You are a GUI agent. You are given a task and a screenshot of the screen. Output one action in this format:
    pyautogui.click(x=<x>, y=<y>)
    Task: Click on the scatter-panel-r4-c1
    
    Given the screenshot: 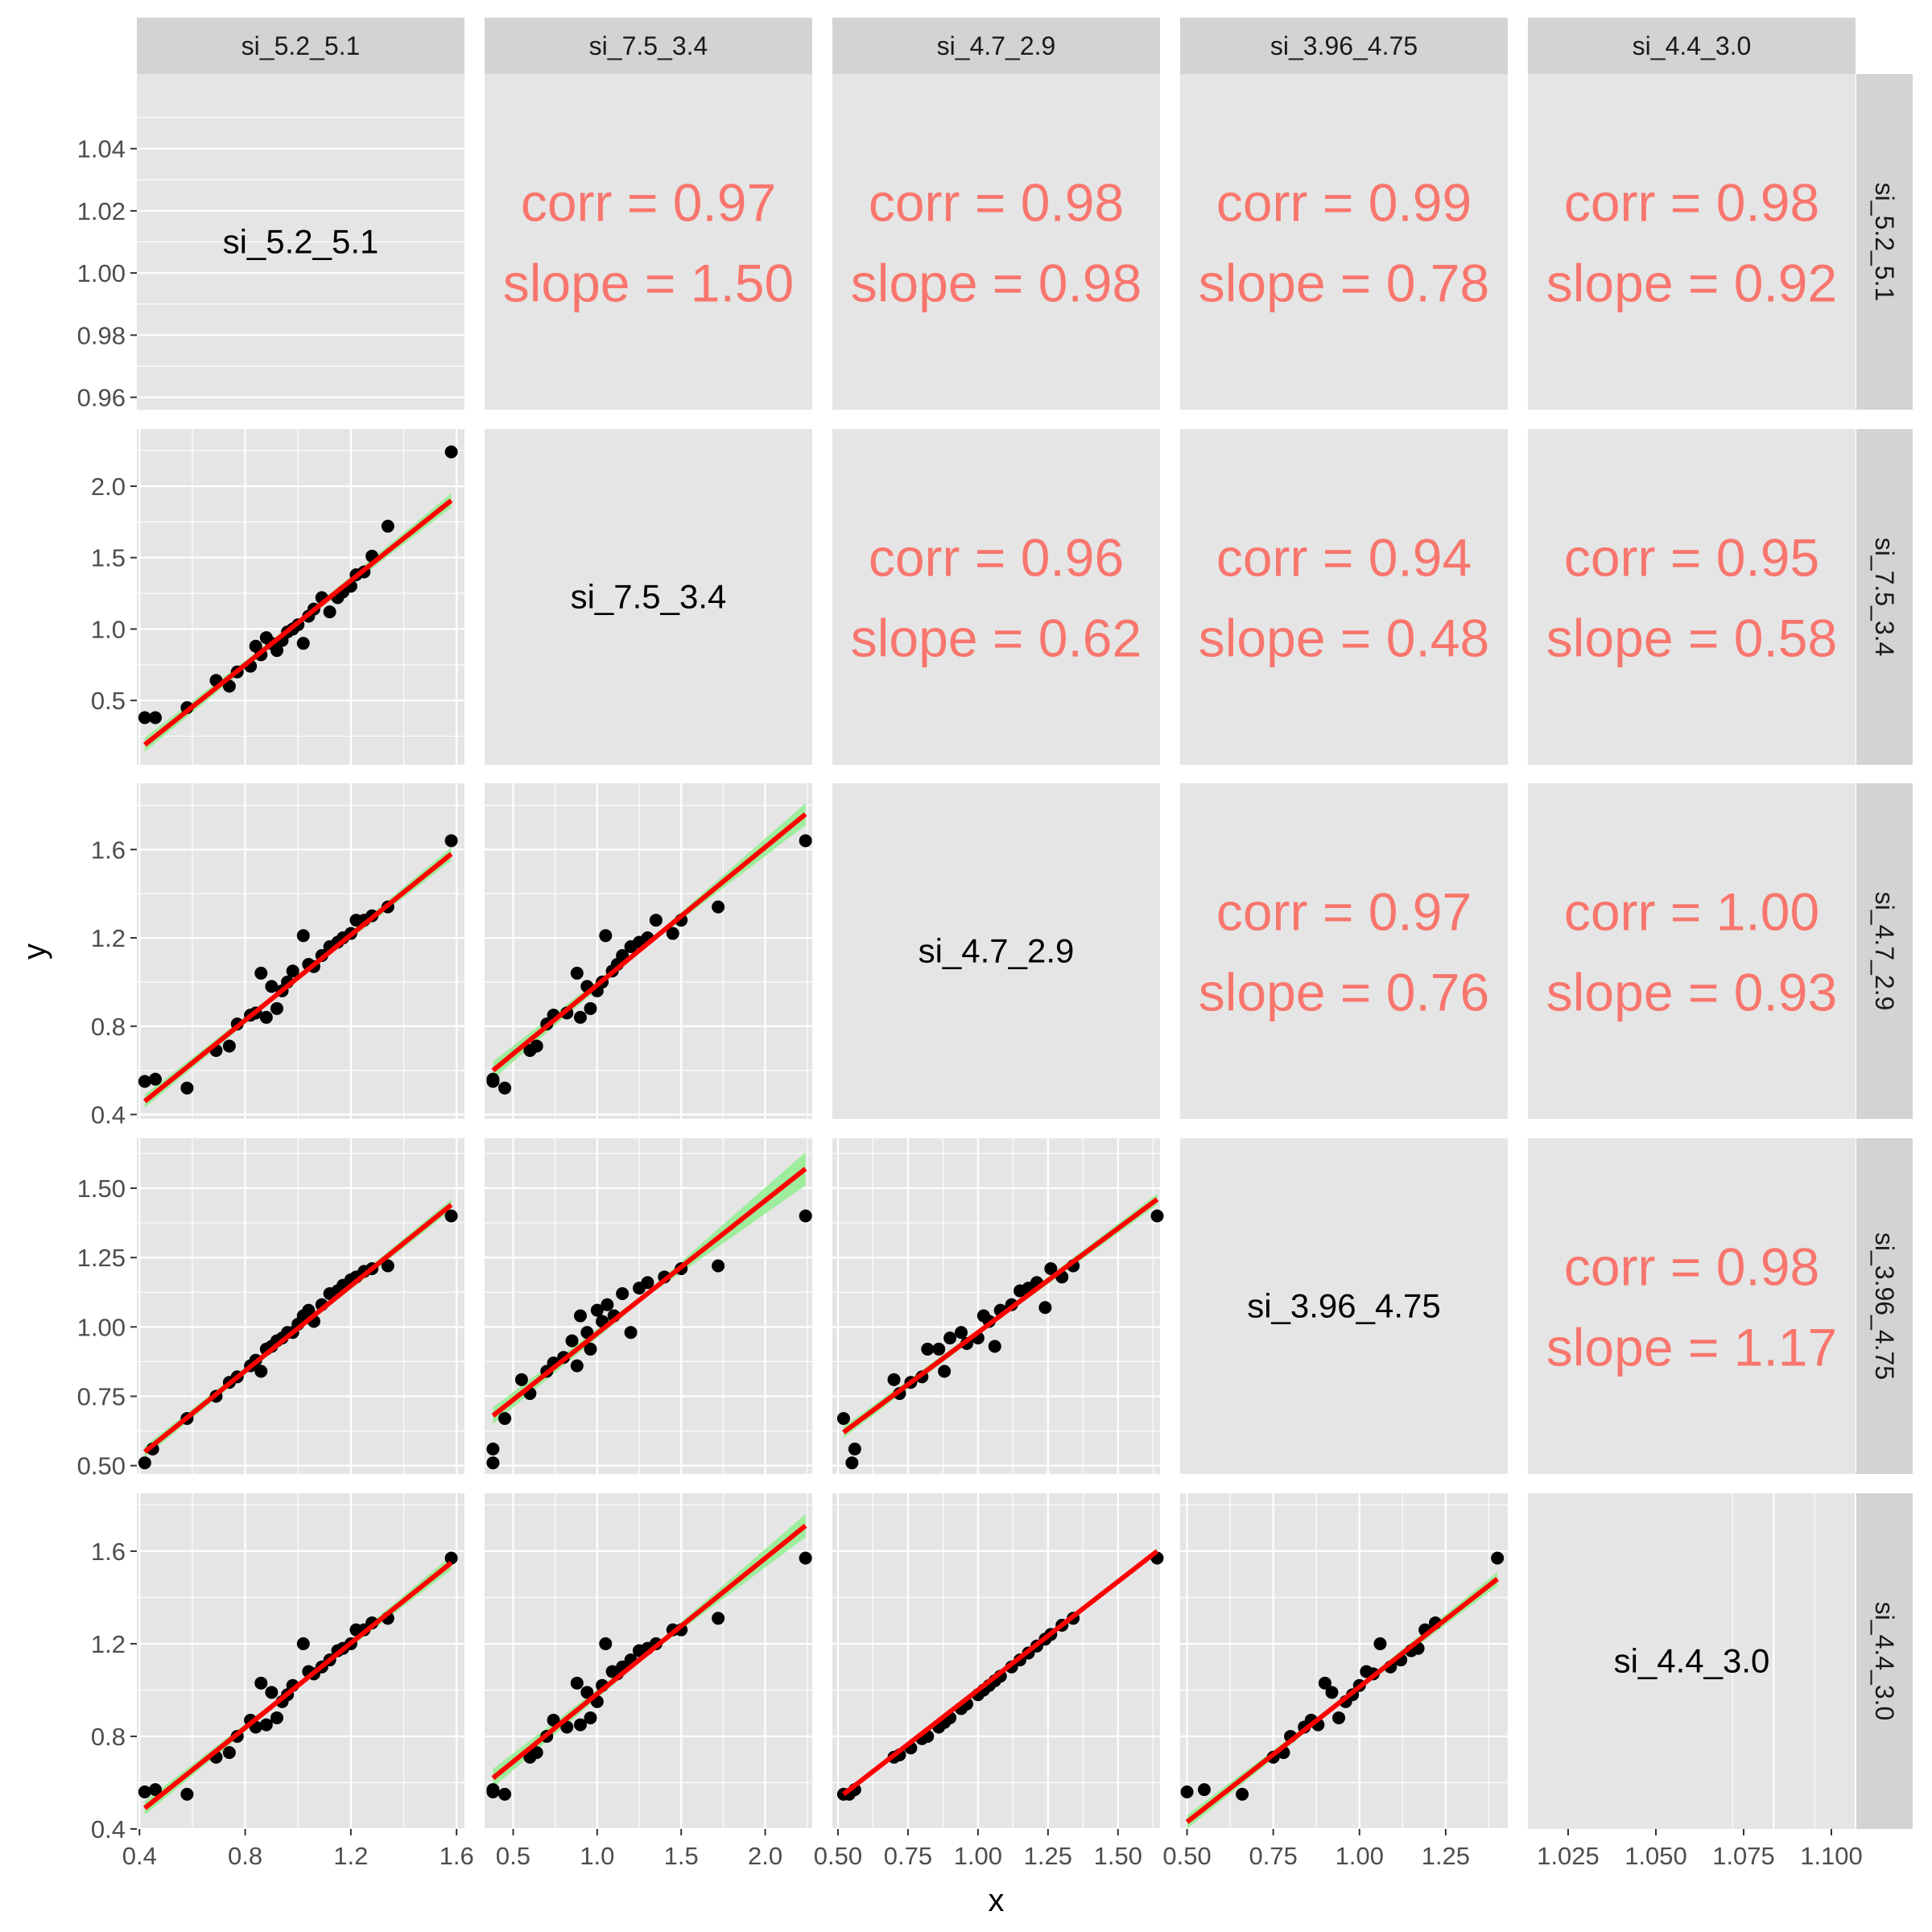 What is the action you would take?
    pyautogui.click(x=649, y=1657)
    